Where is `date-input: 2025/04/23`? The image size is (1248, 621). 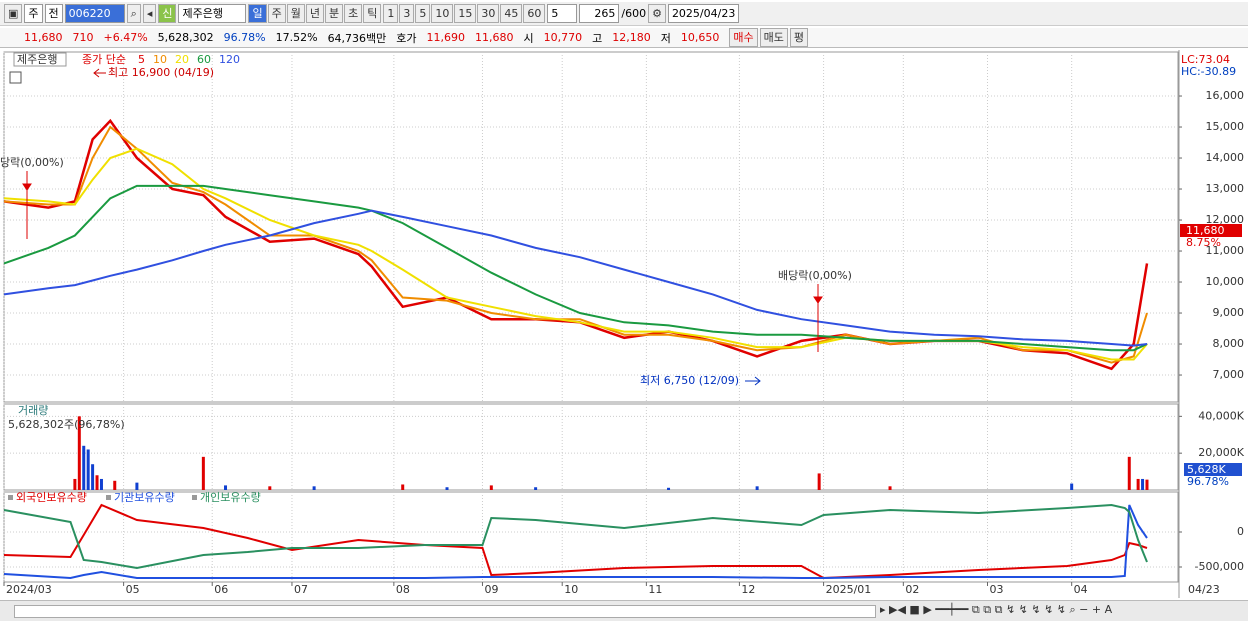
date-input: 2025/04/23 is located at coordinates (703, 13).